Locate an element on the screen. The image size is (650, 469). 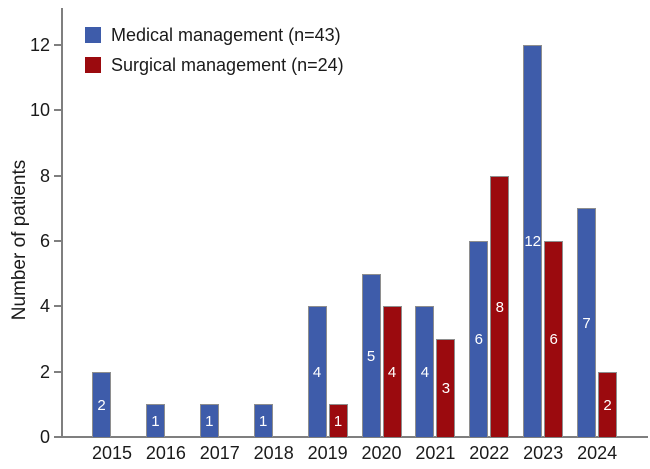
bar-group-2016: 1 is located at coordinates (165, 420).